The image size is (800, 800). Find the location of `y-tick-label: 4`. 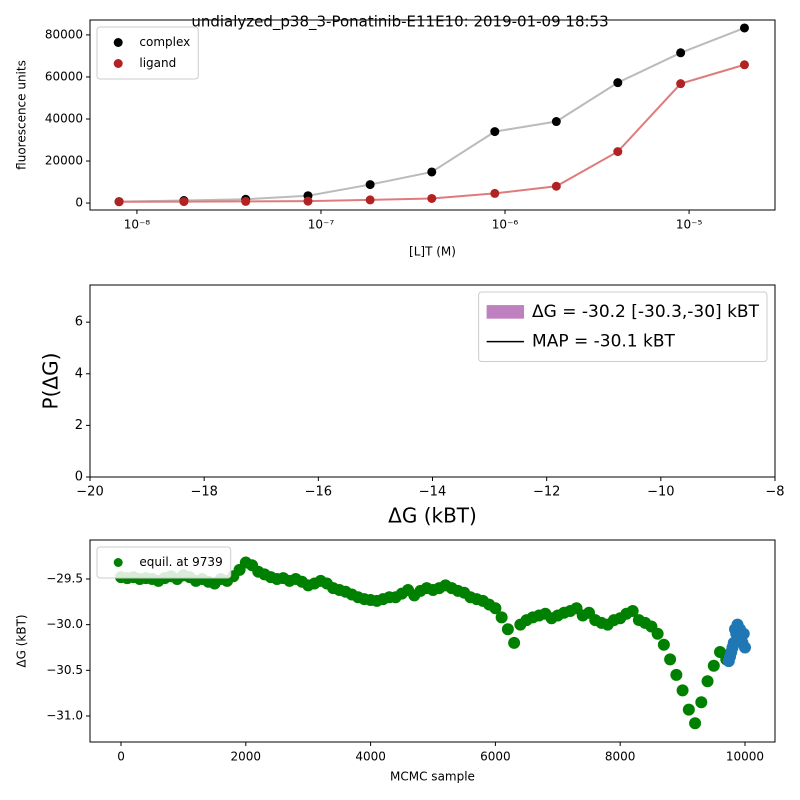

y-tick-label: 4 is located at coordinates (79, 373).